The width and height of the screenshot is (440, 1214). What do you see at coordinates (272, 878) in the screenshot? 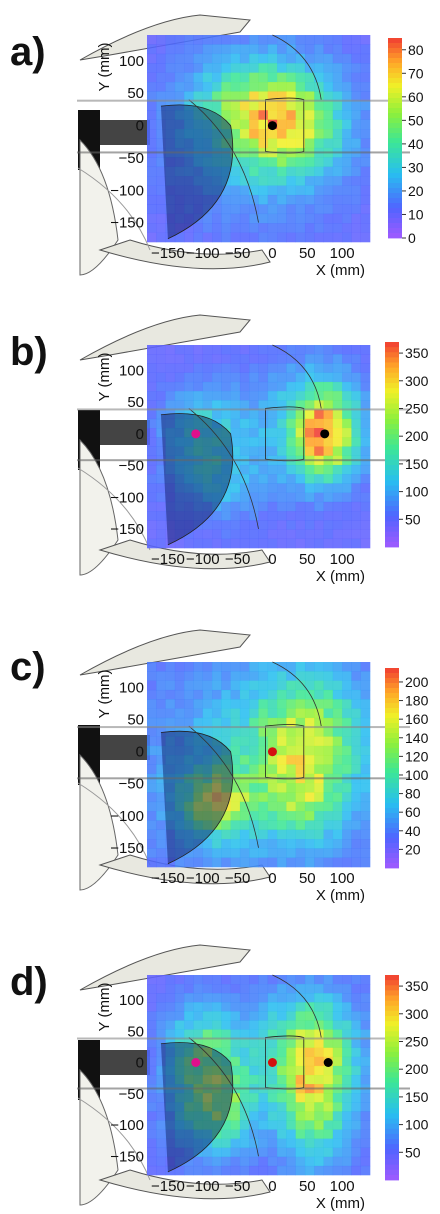
I see `x-tick-label: 0` at bounding box center [272, 878].